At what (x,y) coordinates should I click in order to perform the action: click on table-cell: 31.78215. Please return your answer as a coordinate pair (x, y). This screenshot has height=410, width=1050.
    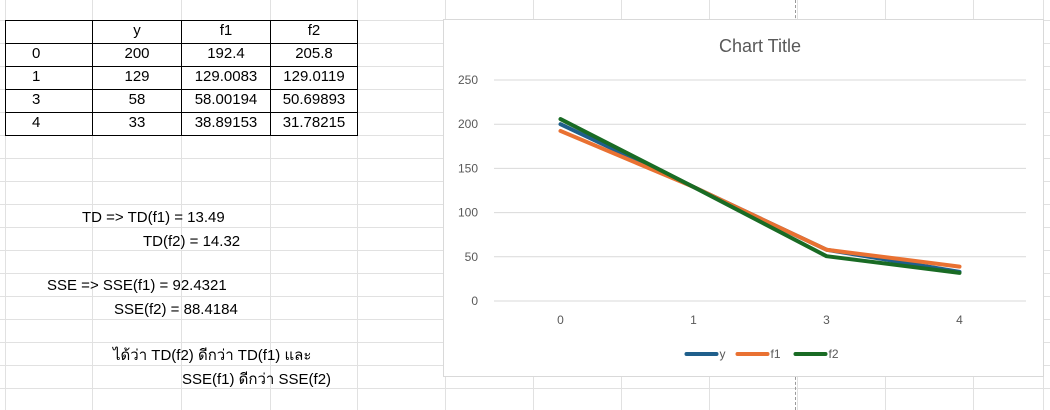
    Looking at the image, I should click on (314, 122).